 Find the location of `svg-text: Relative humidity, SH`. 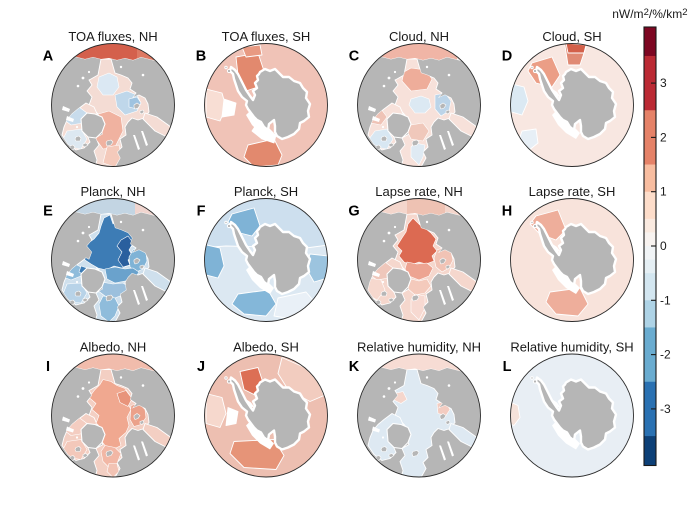

svg-text: Relative humidity, SH is located at coordinates (571, 347).